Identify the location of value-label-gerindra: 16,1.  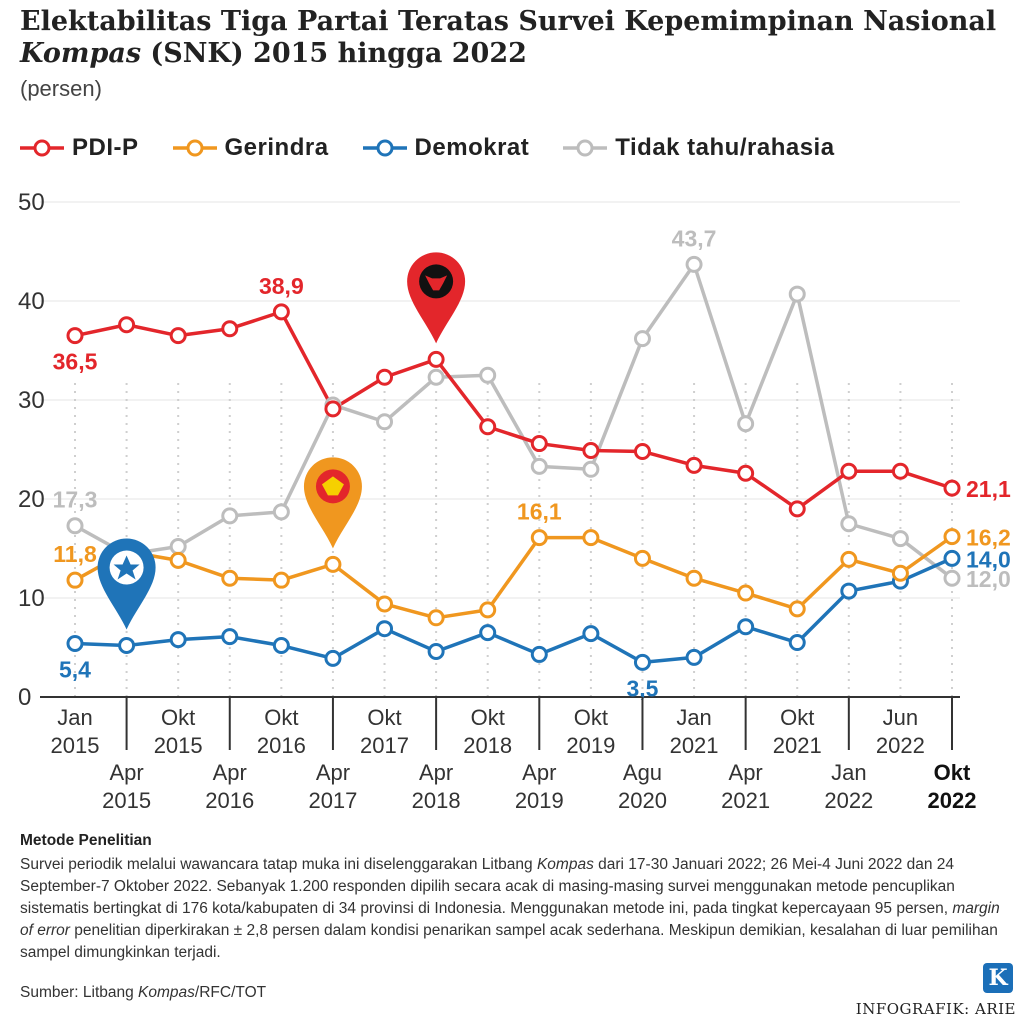
(539, 512).